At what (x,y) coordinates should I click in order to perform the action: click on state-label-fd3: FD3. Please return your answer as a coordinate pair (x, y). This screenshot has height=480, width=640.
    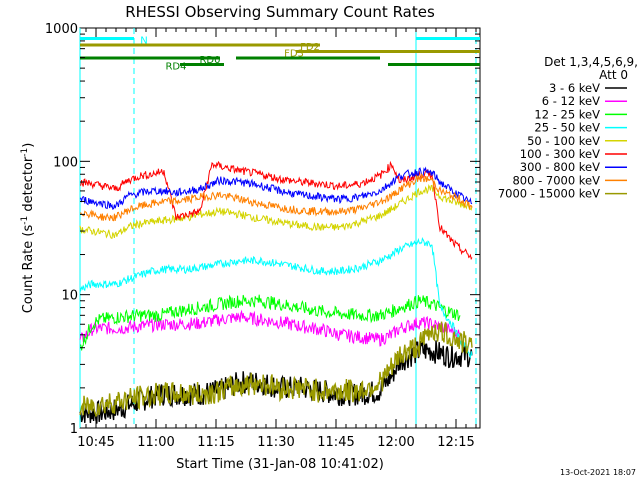
    Looking at the image, I should click on (294, 54).